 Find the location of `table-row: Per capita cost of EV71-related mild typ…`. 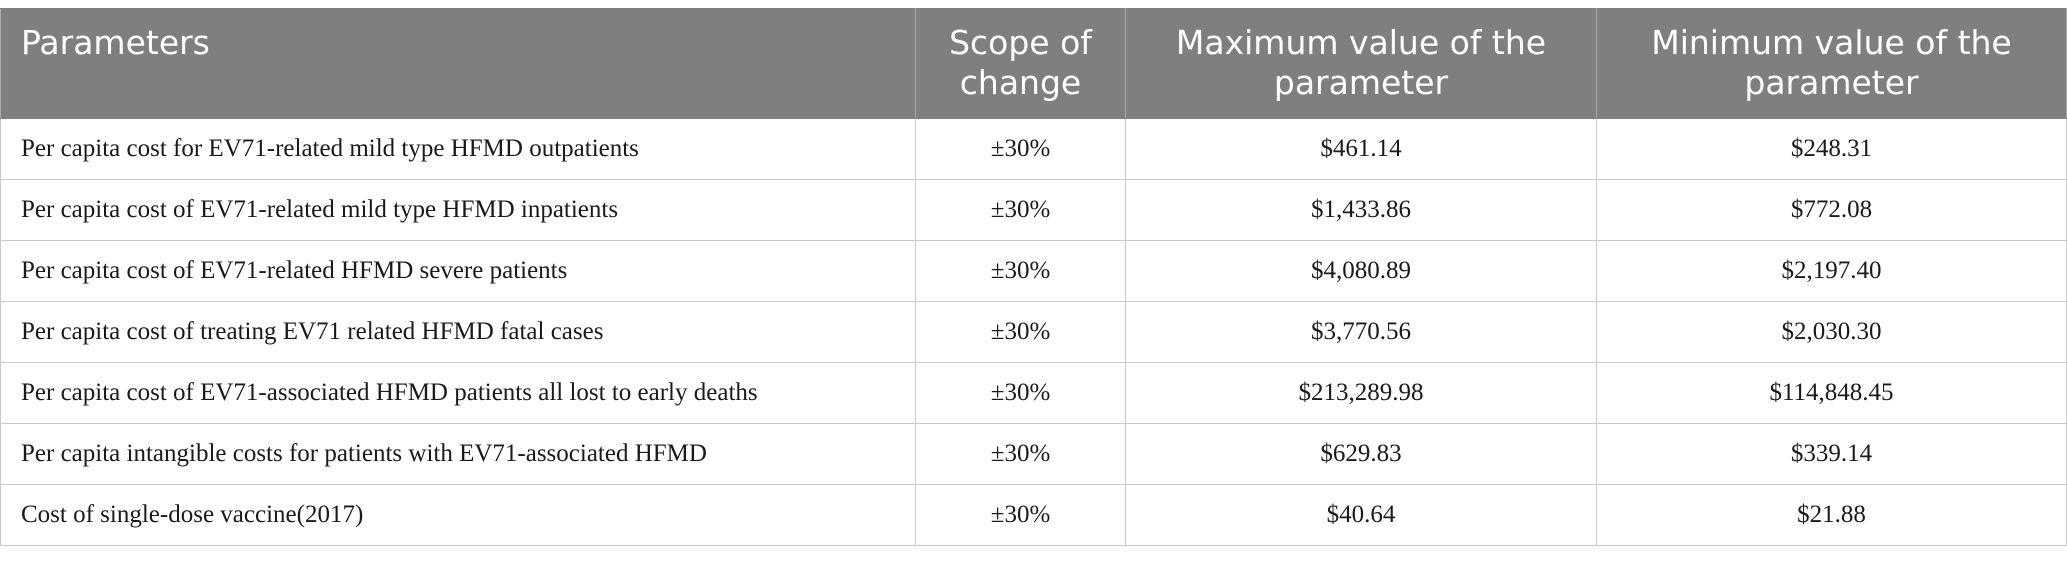

table-row: Per capita cost of EV71-related mild typ… is located at coordinates (1033, 210).